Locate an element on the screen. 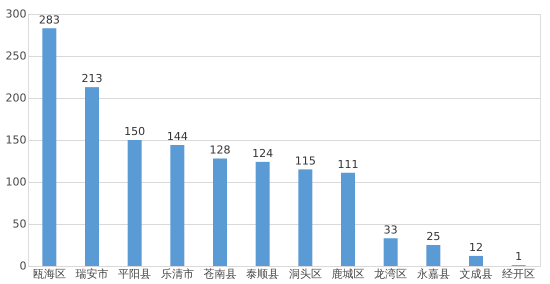 This screenshot has width=550, height=284. y-tick-label: 150 is located at coordinates (16, 140).